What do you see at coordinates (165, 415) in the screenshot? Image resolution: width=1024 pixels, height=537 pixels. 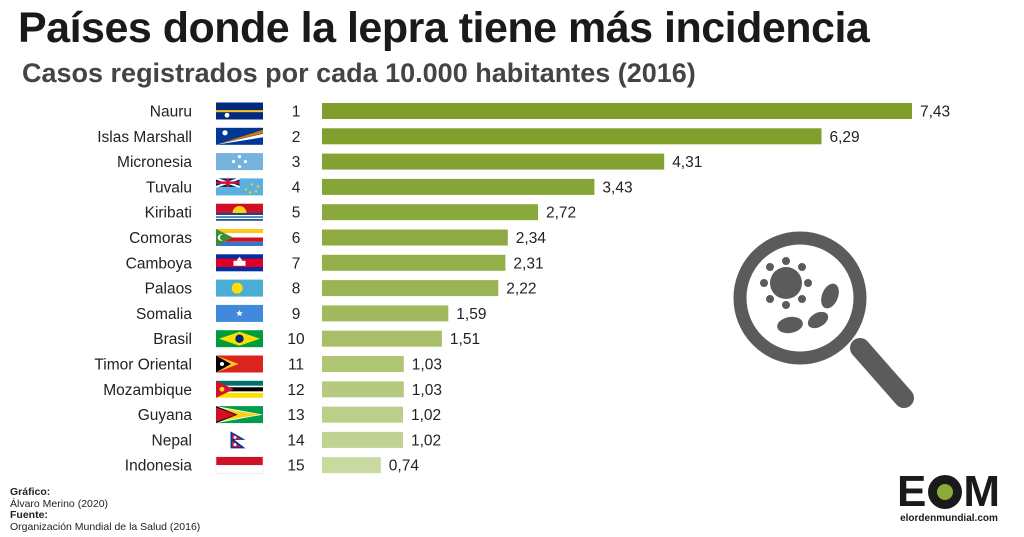 I see `country-label: Guyana` at bounding box center [165, 415].